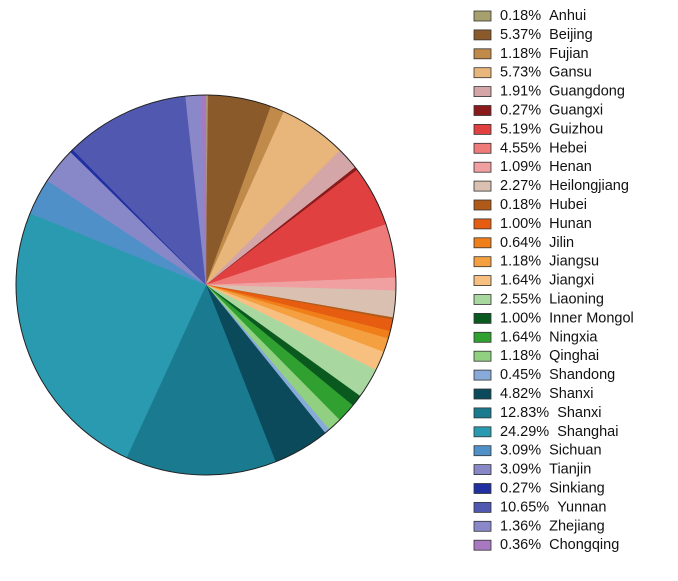 The image size is (678, 581). I want to click on legend-label: 0.64% Jilin, so click(537, 243).